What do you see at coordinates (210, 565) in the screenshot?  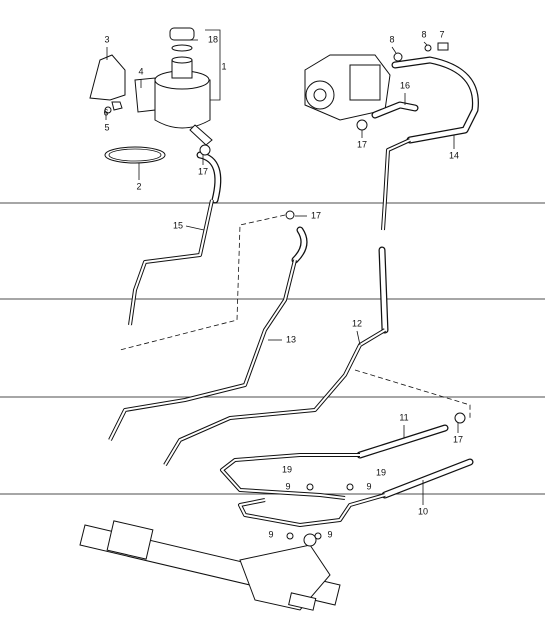 I see `steering-rack` at bounding box center [210, 565].